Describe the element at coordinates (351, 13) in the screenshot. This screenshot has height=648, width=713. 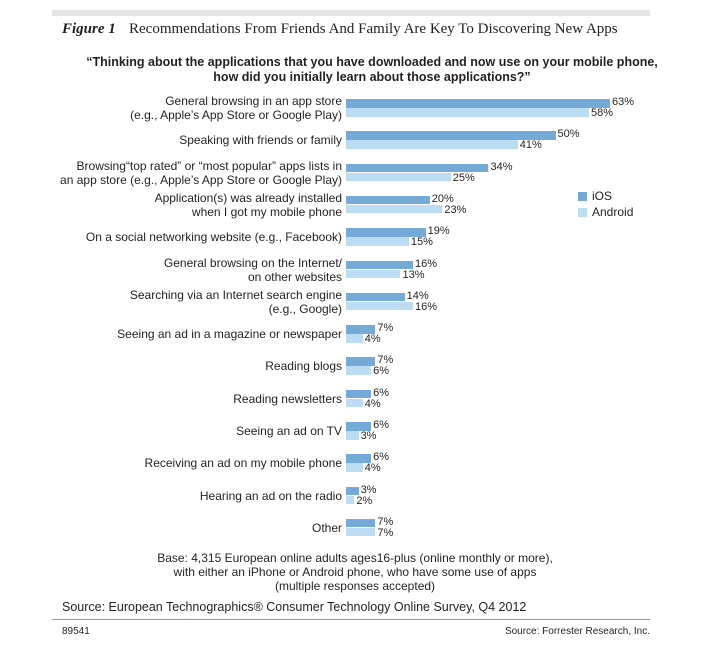
I see `top-rule` at that location.